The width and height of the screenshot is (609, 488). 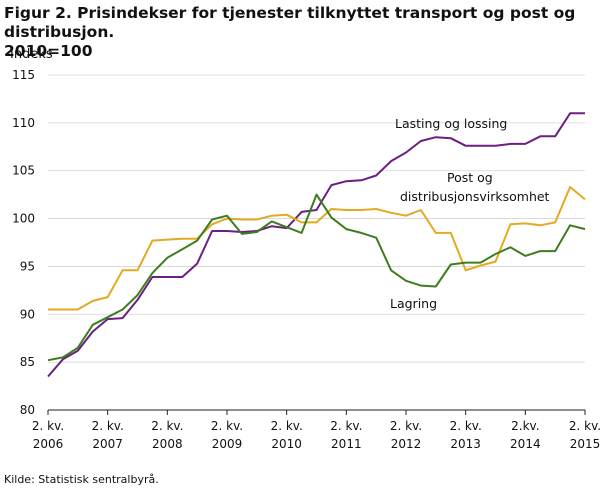 I want to click on annotation-post-line2: distribusjonsvirksomhet, so click(x=475, y=196).